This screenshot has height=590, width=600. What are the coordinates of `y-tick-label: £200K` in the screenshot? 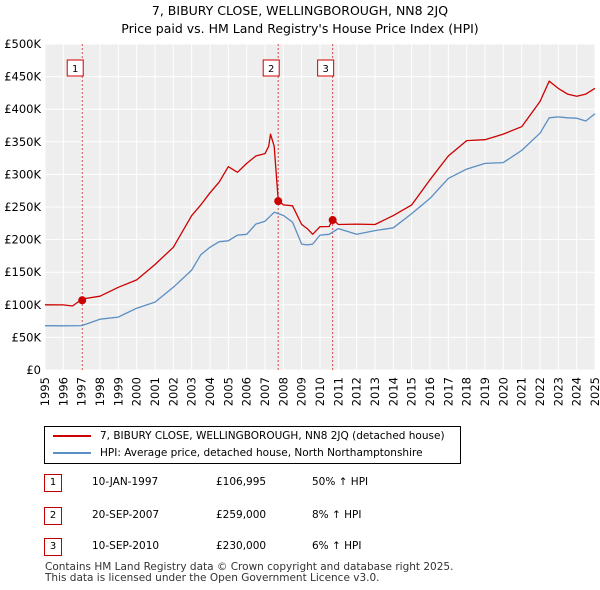 It's located at (22, 240).